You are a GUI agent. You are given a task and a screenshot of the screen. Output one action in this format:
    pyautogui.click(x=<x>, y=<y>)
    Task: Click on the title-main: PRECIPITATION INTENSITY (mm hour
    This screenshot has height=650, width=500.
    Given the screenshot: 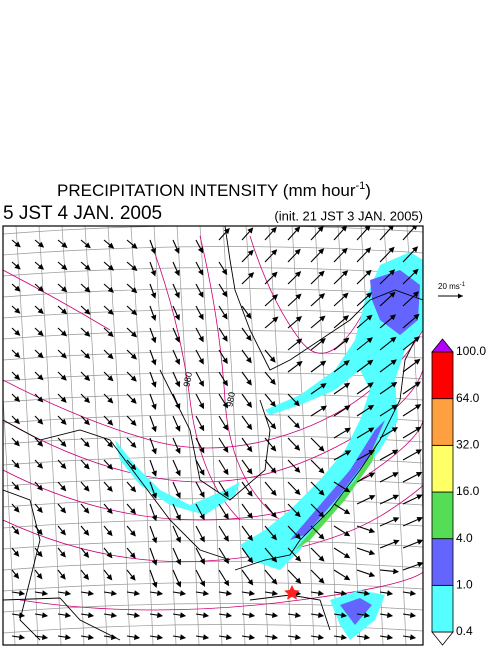 What is the action you would take?
    pyautogui.click(x=206, y=190)
    